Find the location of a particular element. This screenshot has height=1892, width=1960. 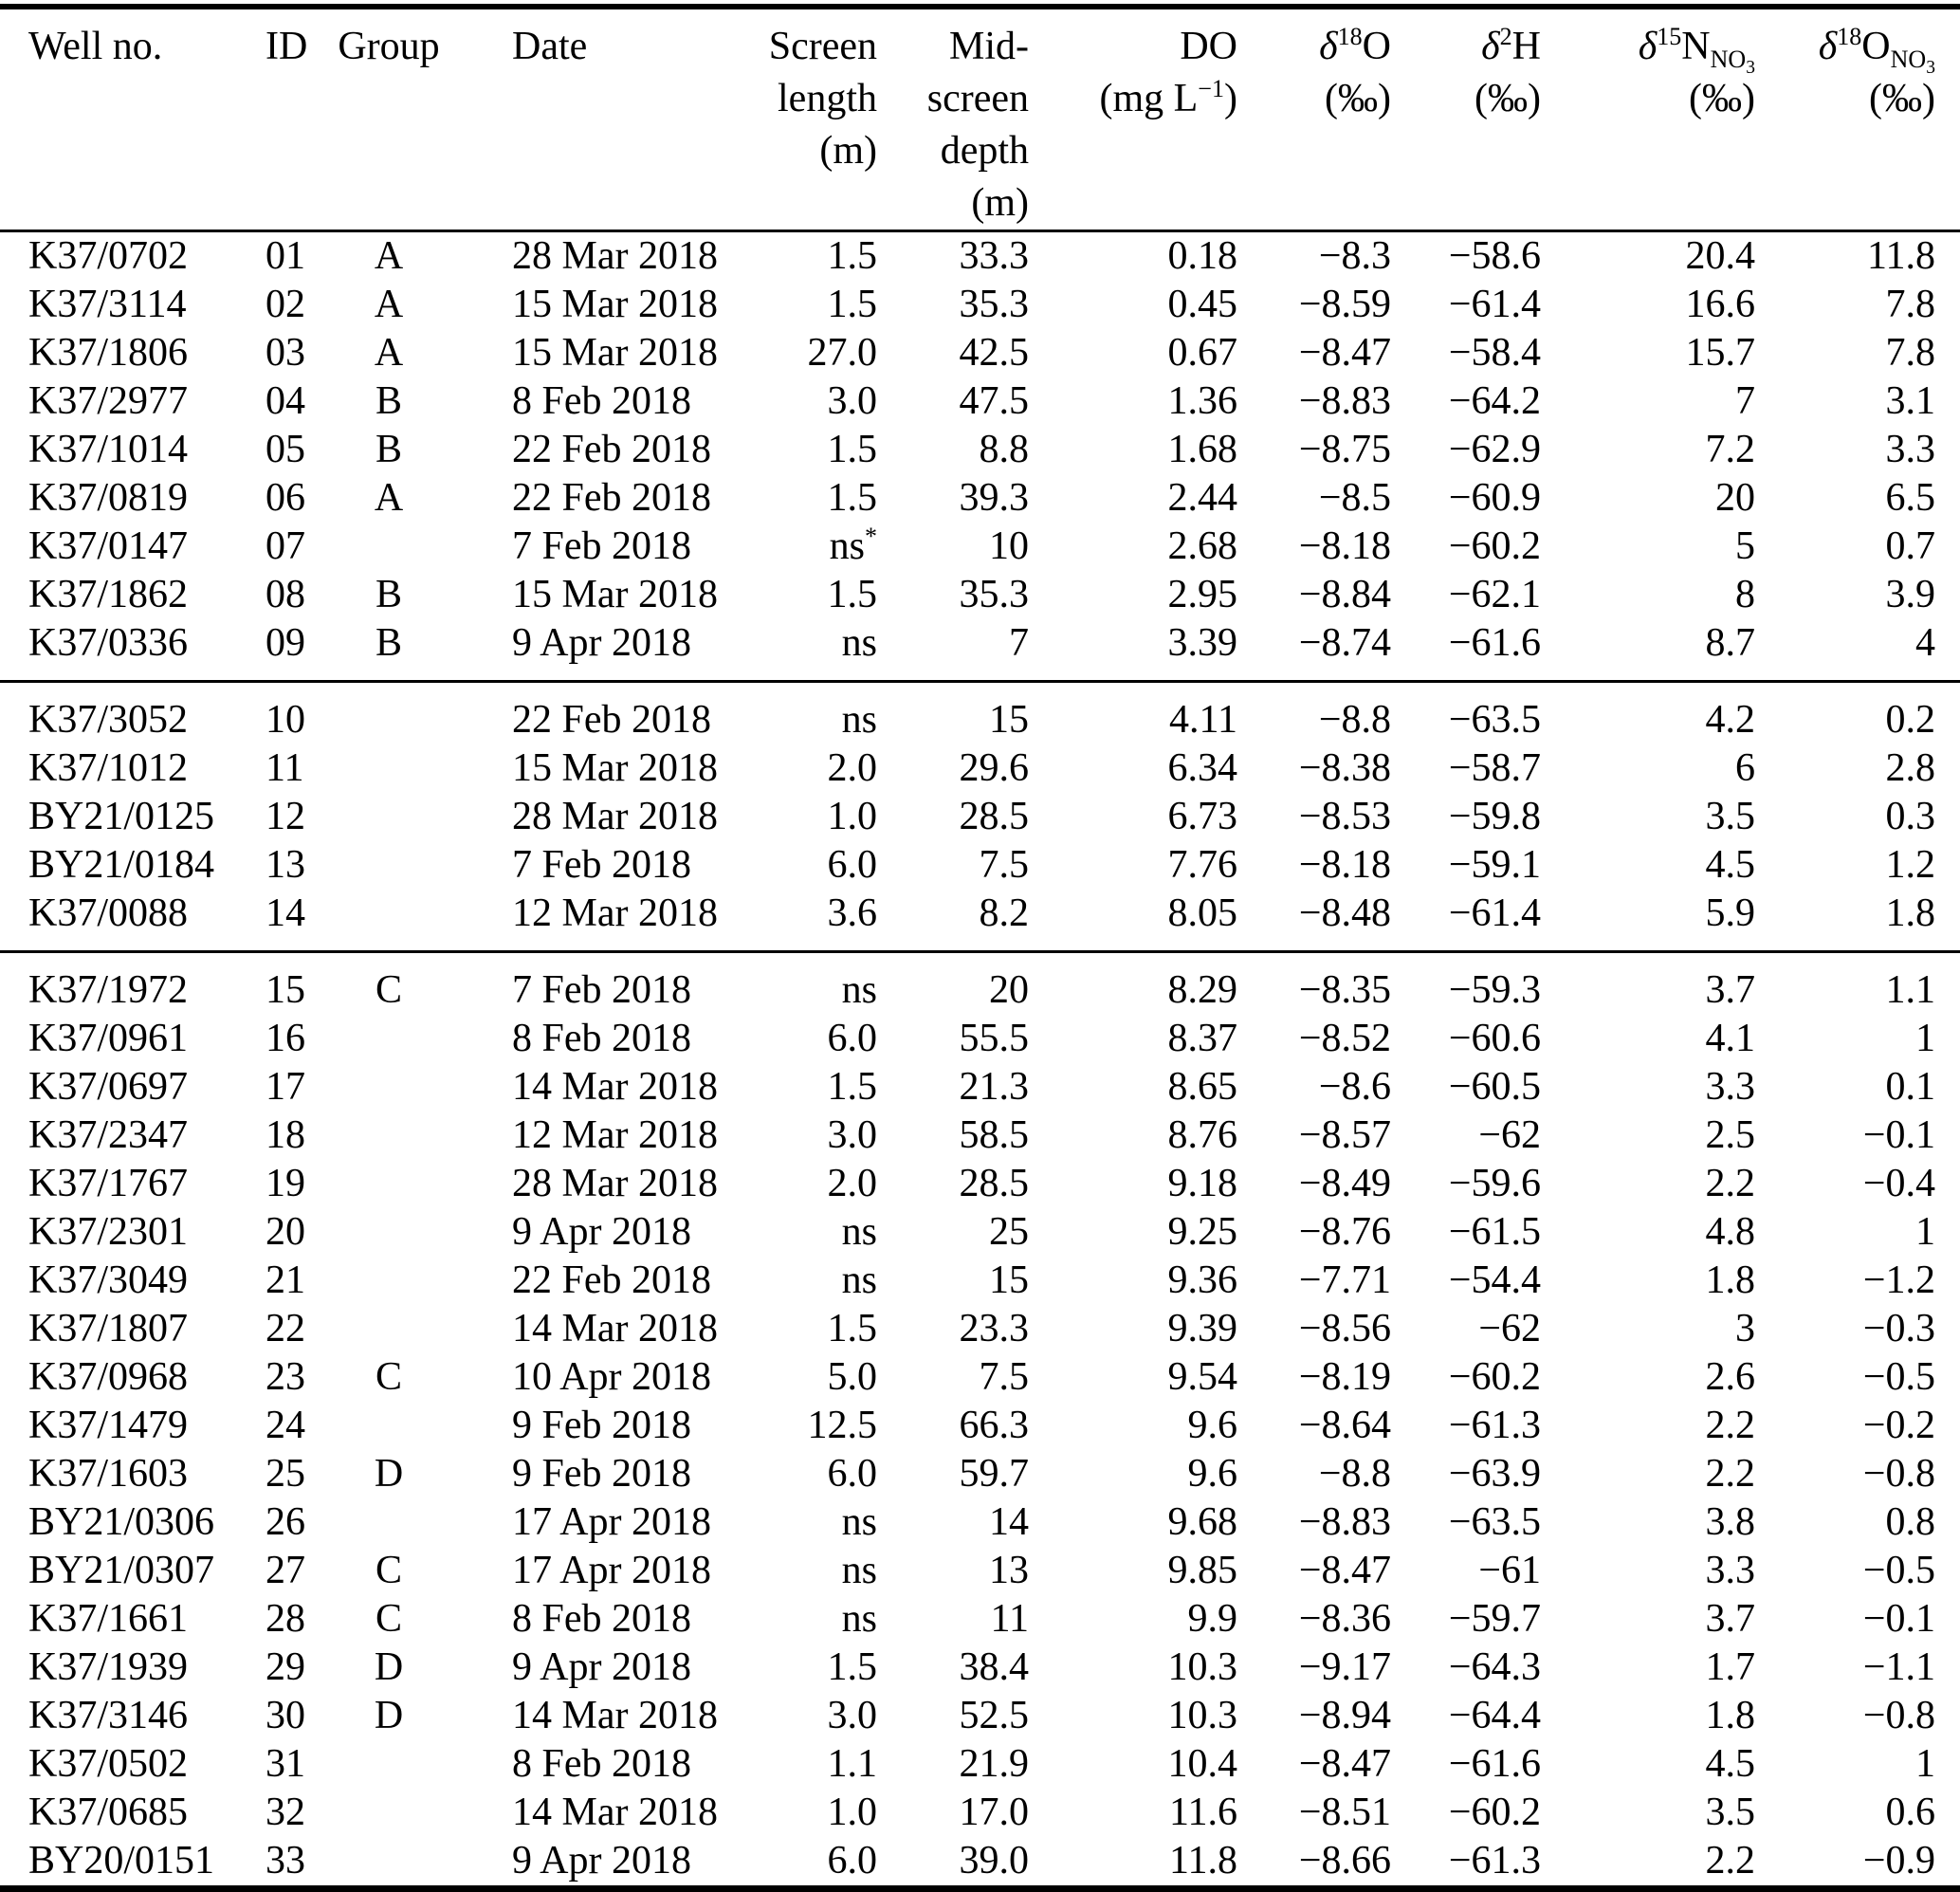

cell-date: 15 Mar 2018 is located at coordinates (615, 768).